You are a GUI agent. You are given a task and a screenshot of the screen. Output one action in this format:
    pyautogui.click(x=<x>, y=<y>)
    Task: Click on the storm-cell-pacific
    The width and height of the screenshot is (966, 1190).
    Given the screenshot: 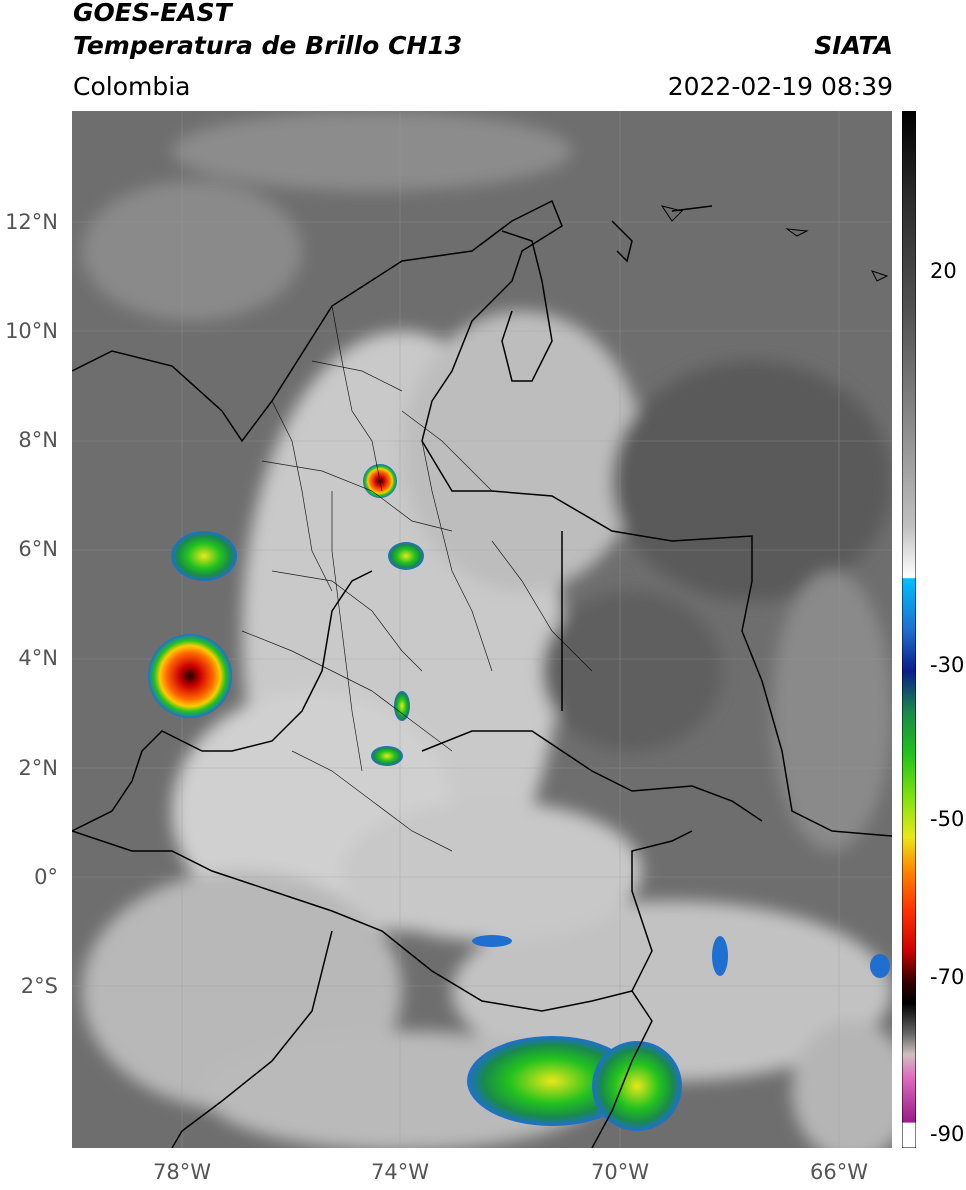 What is the action you would take?
    pyautogui.click(x=190, y=676)
    